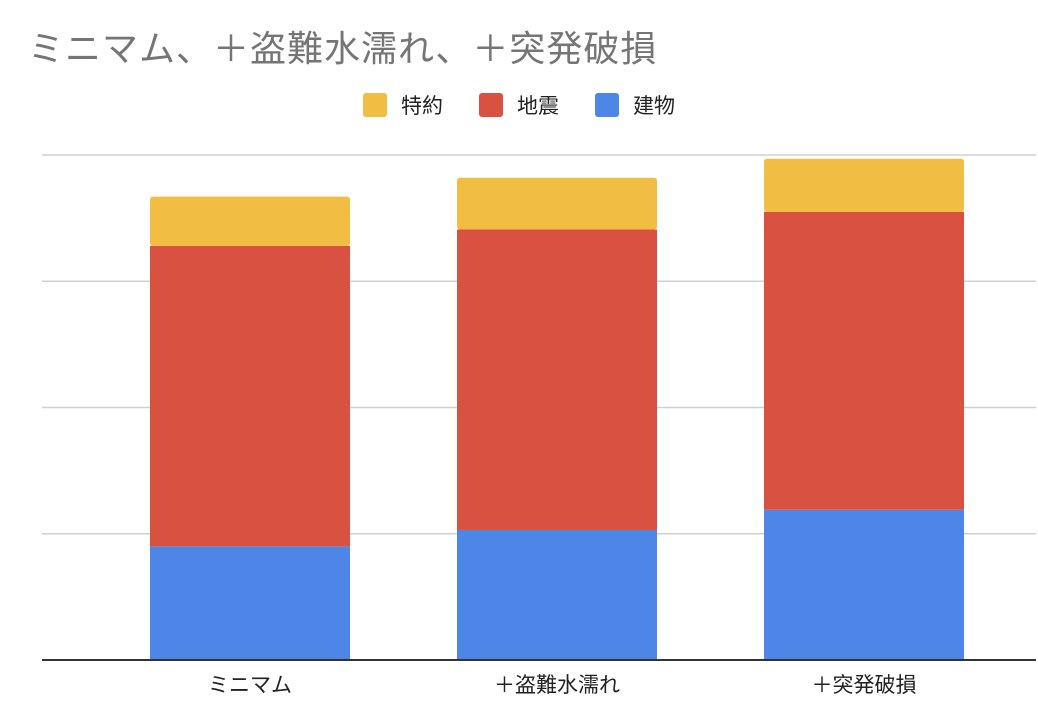 The image size is (1038, 720). What do you see at coordinates (375, 105) in the screenshot?
I see `legend-swatch-tokuyaku` at bounding box center [375, 105].